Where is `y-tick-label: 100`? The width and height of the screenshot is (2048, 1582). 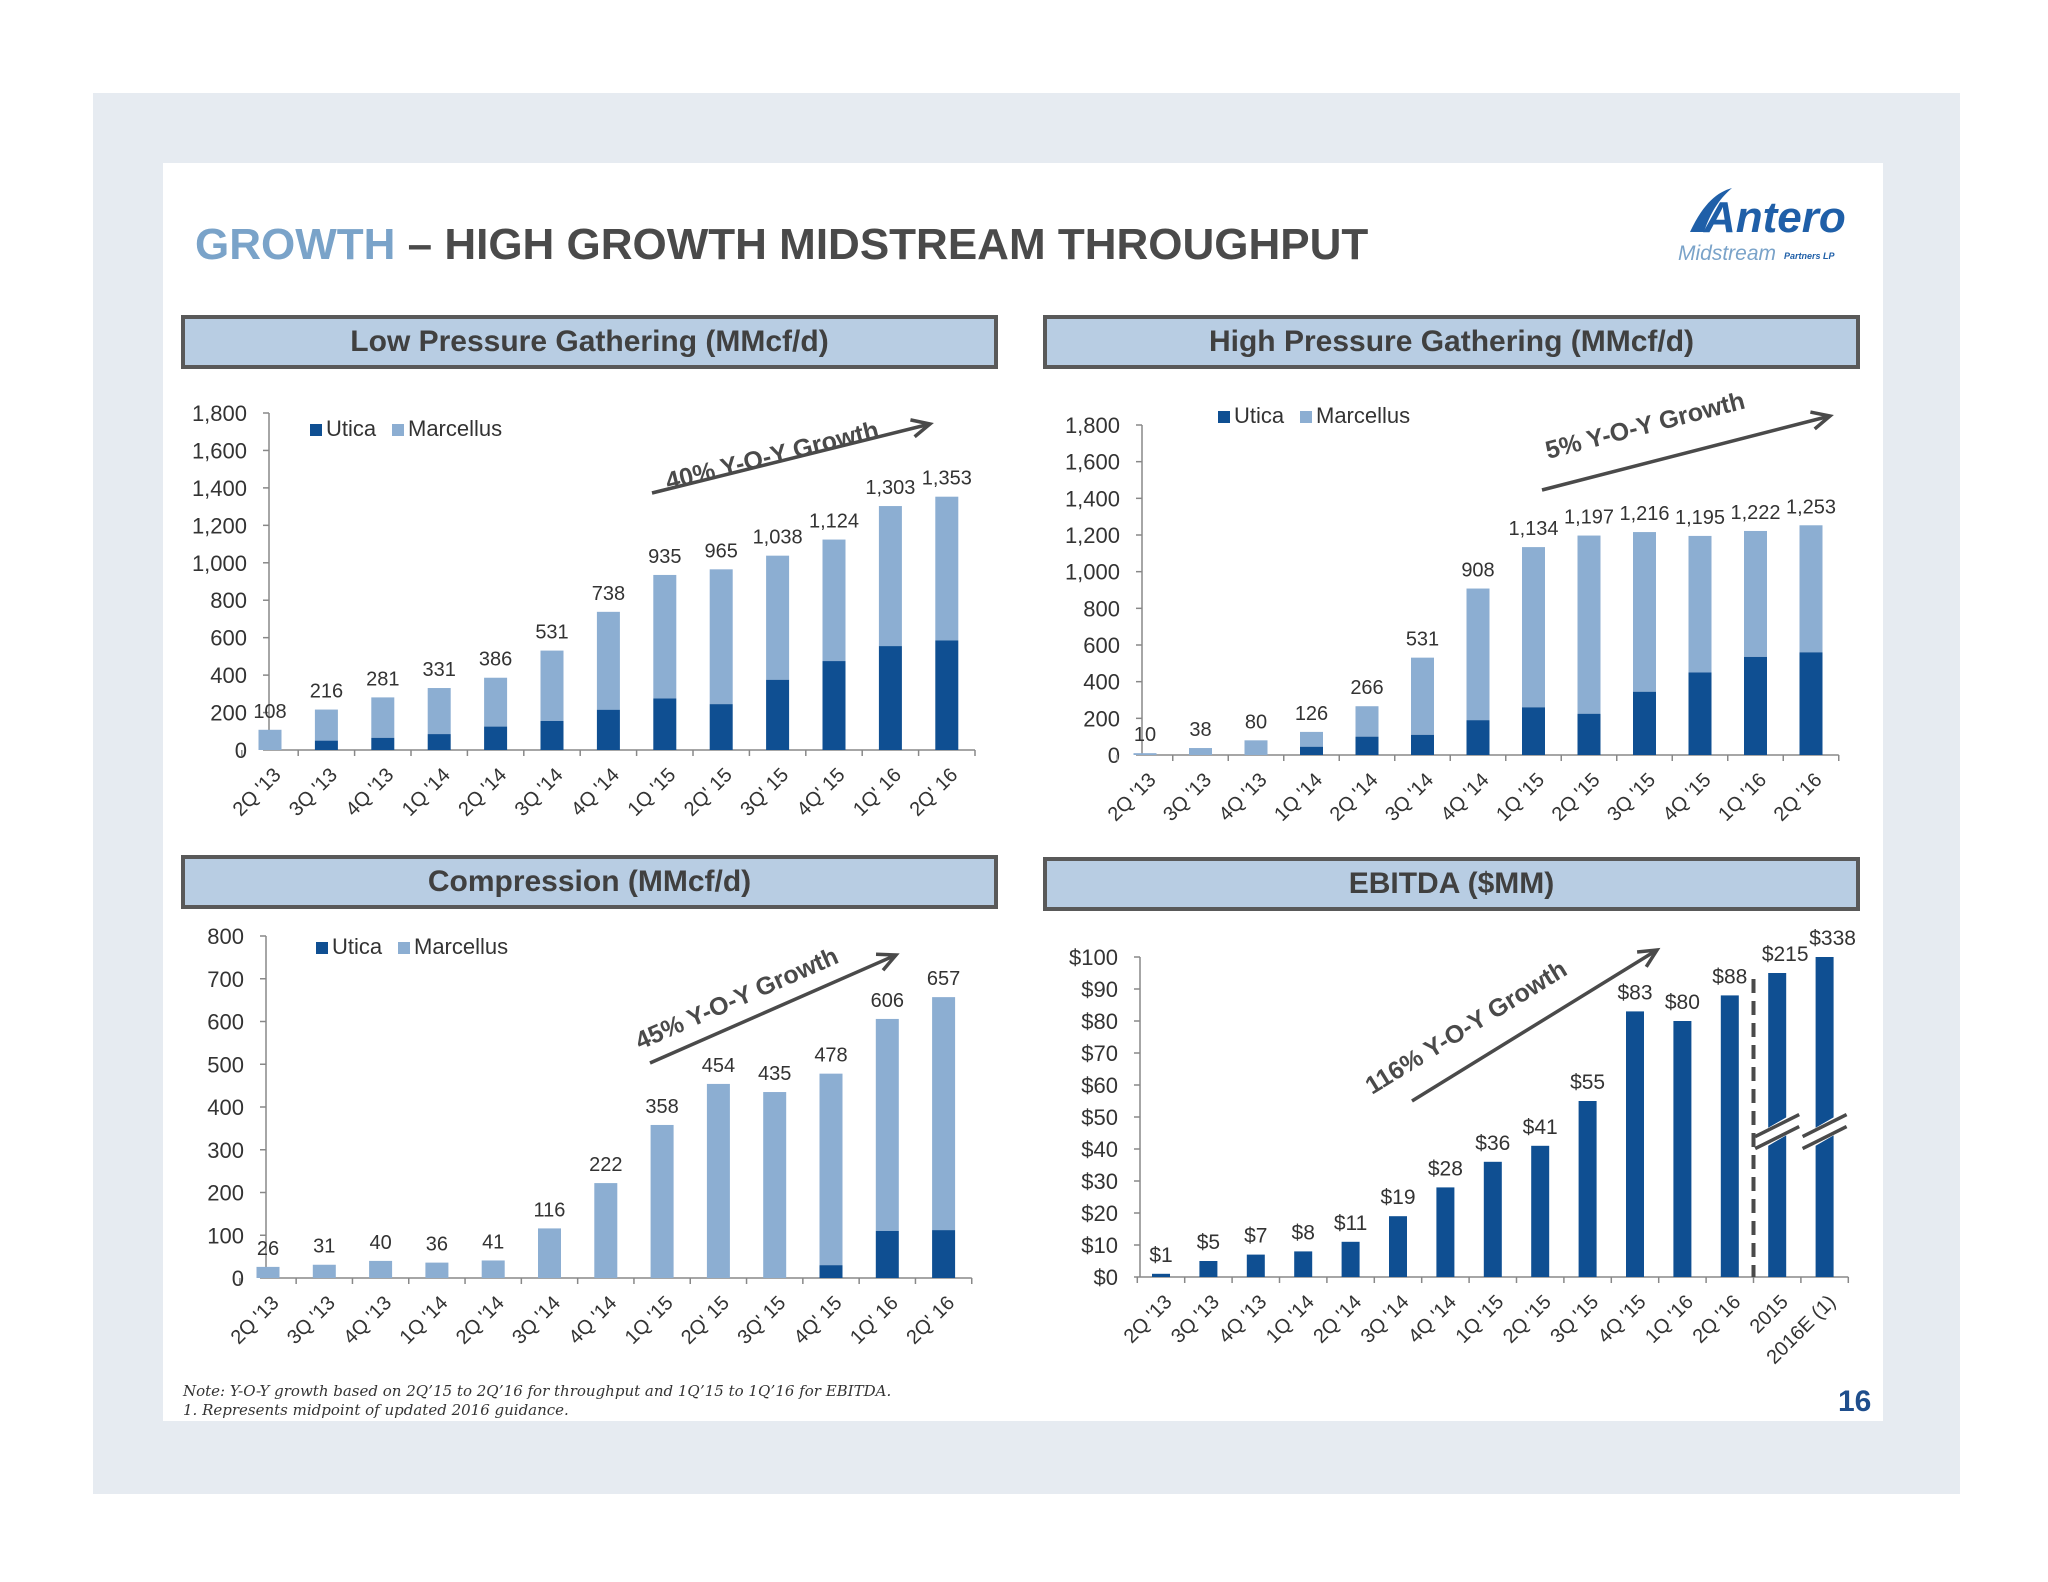
y-tick-label: 100 is located at coordinates (225, 1235).